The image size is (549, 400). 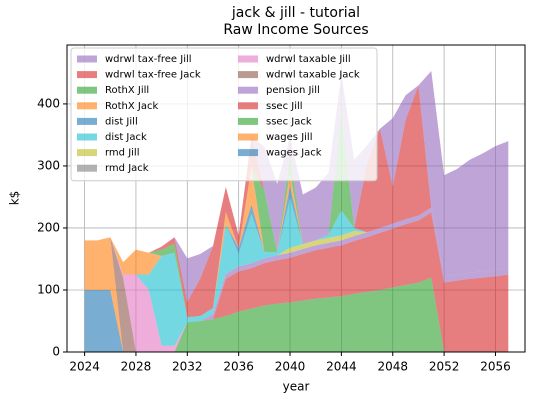 What do you see at coordinates (290, 367) in the screenshot?
I see `x-tick-label: 2040` at bounding box center [290, 367].